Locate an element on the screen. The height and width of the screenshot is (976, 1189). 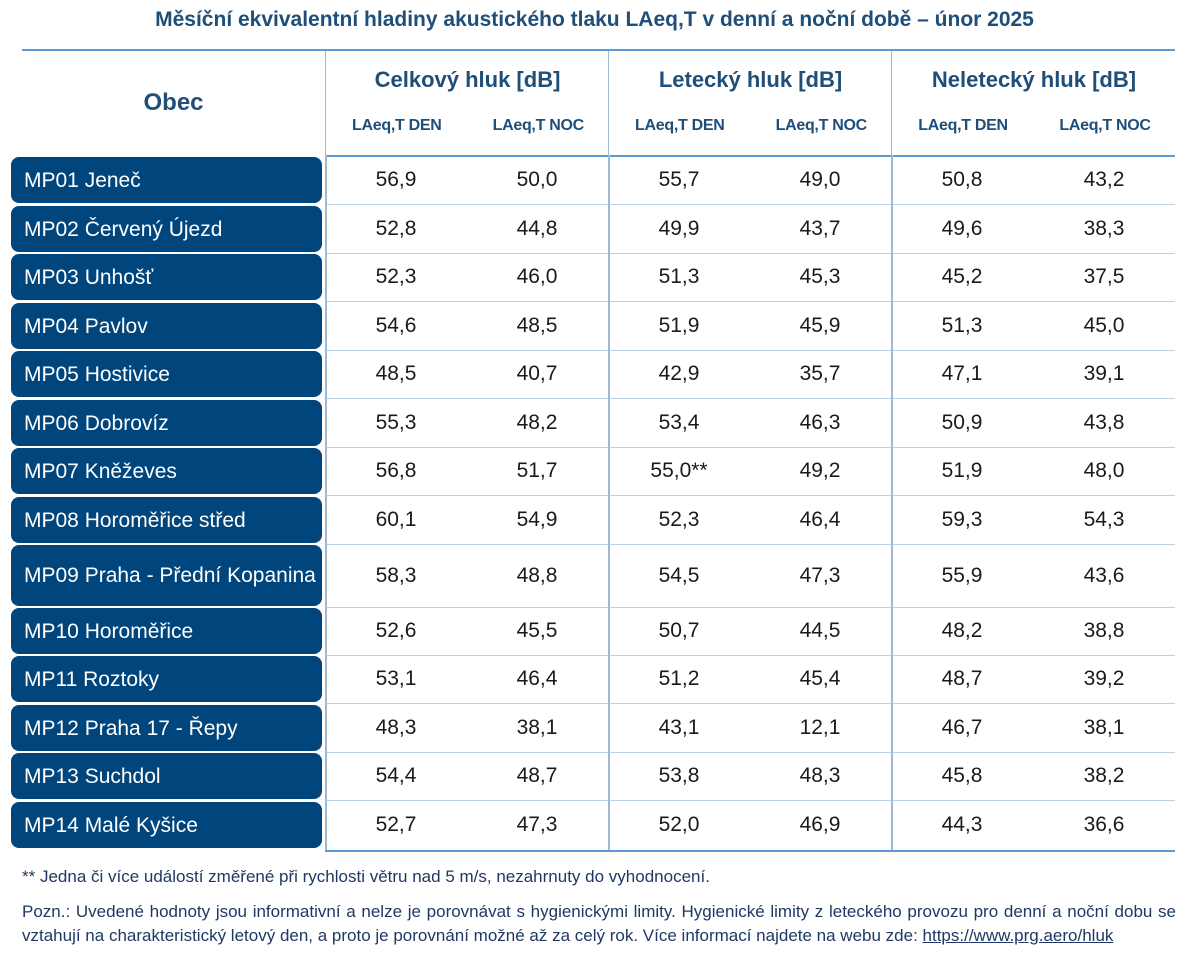
value-cell: 51,3 is located at coordinates (679, 276).